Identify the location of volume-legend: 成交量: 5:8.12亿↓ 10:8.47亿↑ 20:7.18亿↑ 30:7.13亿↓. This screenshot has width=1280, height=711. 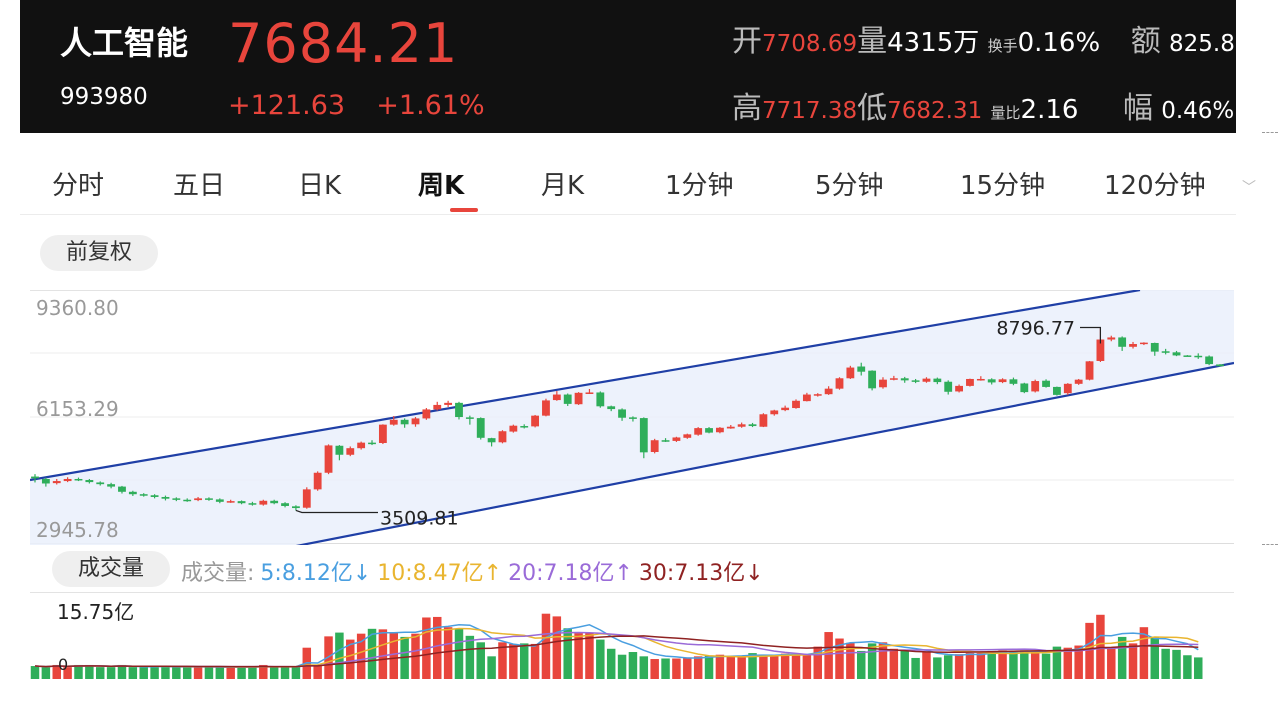
(475, 571).